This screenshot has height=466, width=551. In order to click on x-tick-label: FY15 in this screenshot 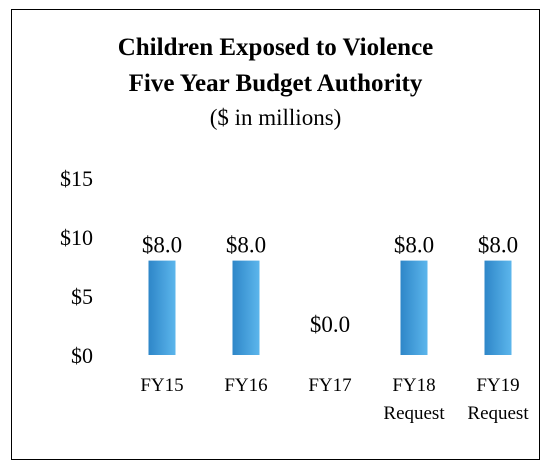, I will do `click(161, 385)`.